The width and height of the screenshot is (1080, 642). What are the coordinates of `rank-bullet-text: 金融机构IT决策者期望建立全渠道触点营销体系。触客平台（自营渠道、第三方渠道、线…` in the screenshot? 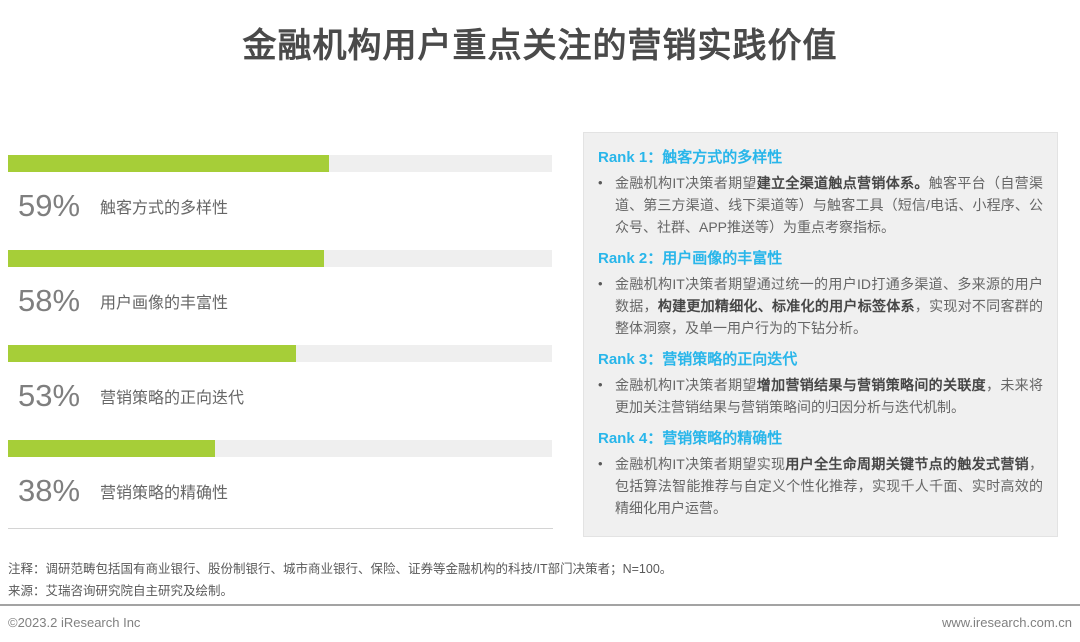 It's located at (829, 205).